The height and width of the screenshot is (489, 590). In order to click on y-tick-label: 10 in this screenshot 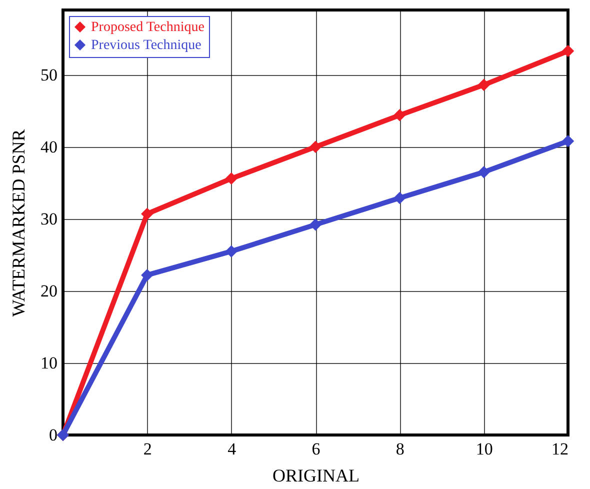, I will do `click(49, 362)`.